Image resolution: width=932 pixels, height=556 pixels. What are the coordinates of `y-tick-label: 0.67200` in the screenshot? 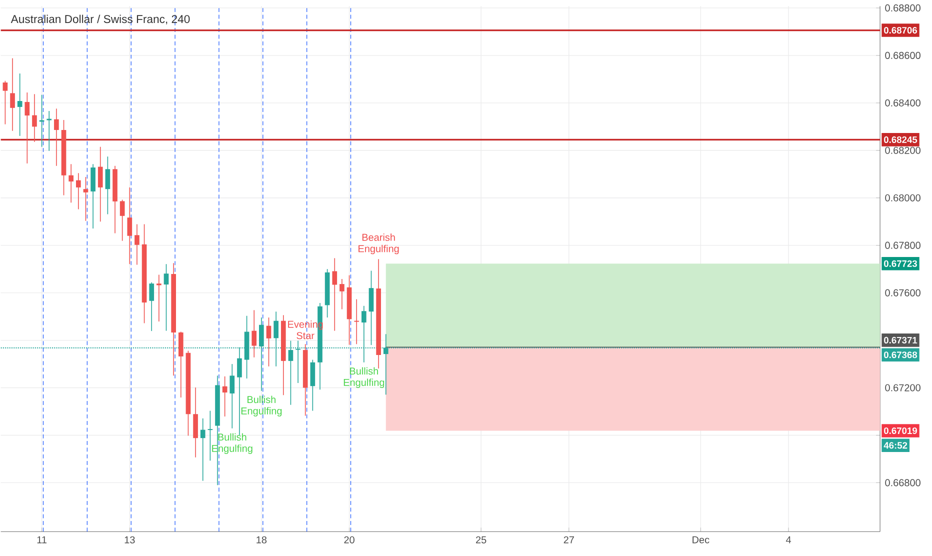 It's located at (902, 388).